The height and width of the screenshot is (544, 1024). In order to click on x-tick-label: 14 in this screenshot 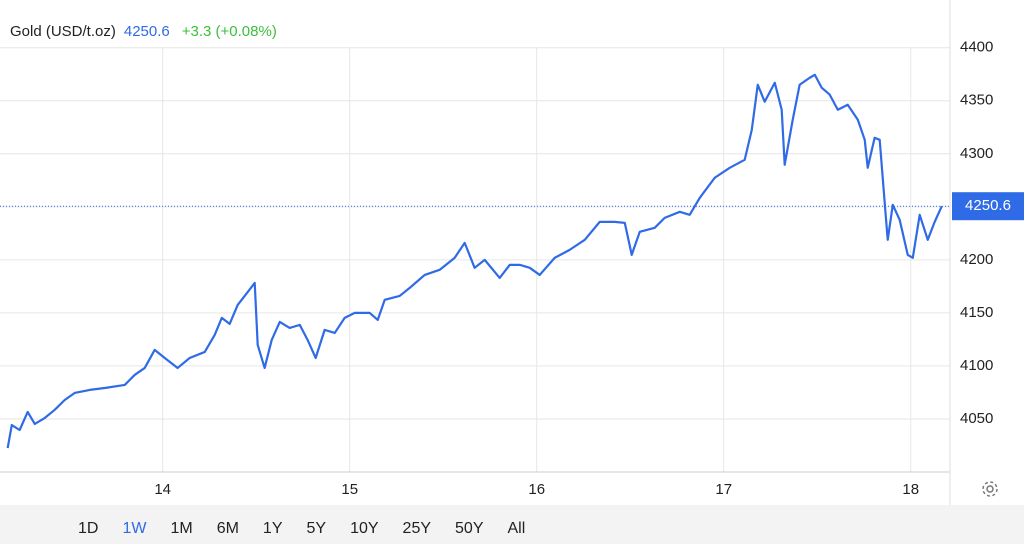, I will do `click(162, 489)`.